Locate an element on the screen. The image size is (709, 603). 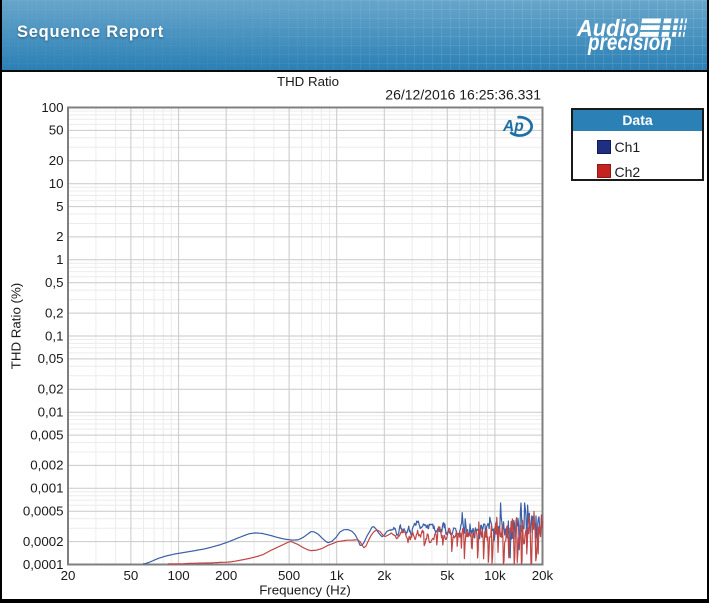
svg-text: 0,02 is located at coordinates (51, 389).